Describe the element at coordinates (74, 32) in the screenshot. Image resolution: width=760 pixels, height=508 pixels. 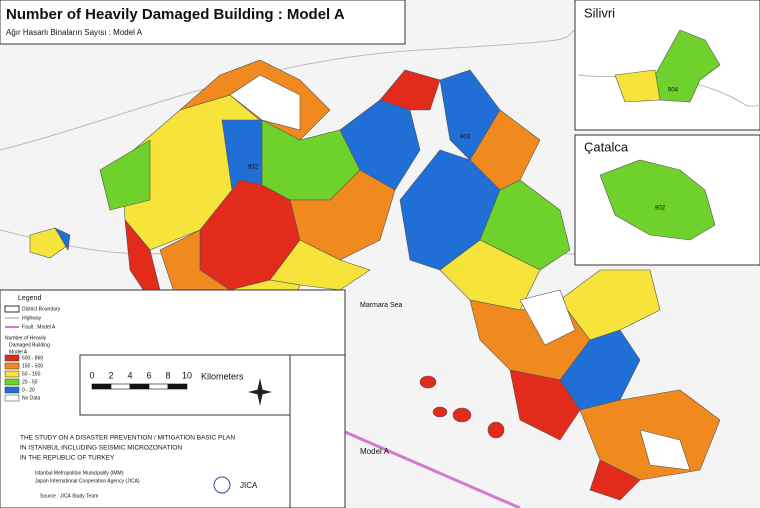
I see `subtitle: Ağır Hasarlı Binaların Sayısı : Model A` at that location.